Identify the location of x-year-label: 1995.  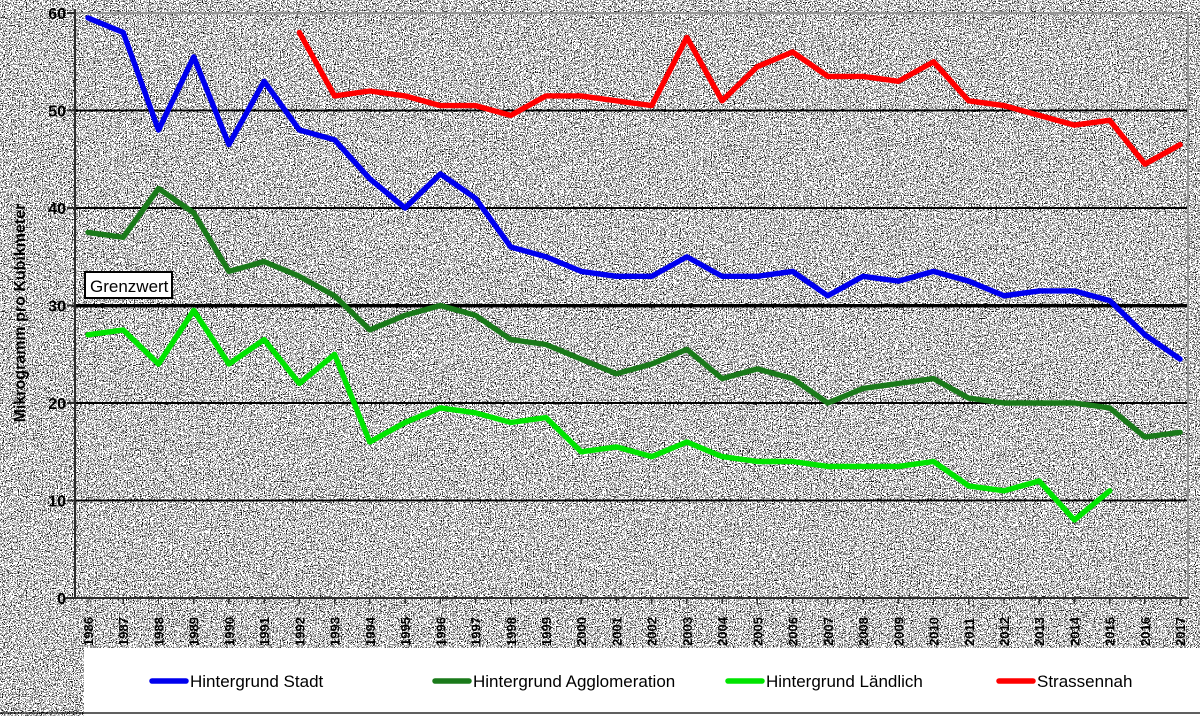
(405, 631).